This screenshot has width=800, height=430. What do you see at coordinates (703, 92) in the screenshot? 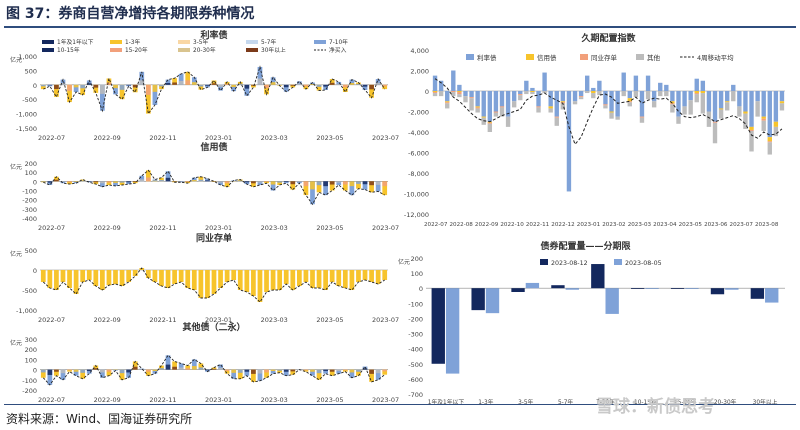
I see `p5-bar-信用债` at bounding box center [703, 92].